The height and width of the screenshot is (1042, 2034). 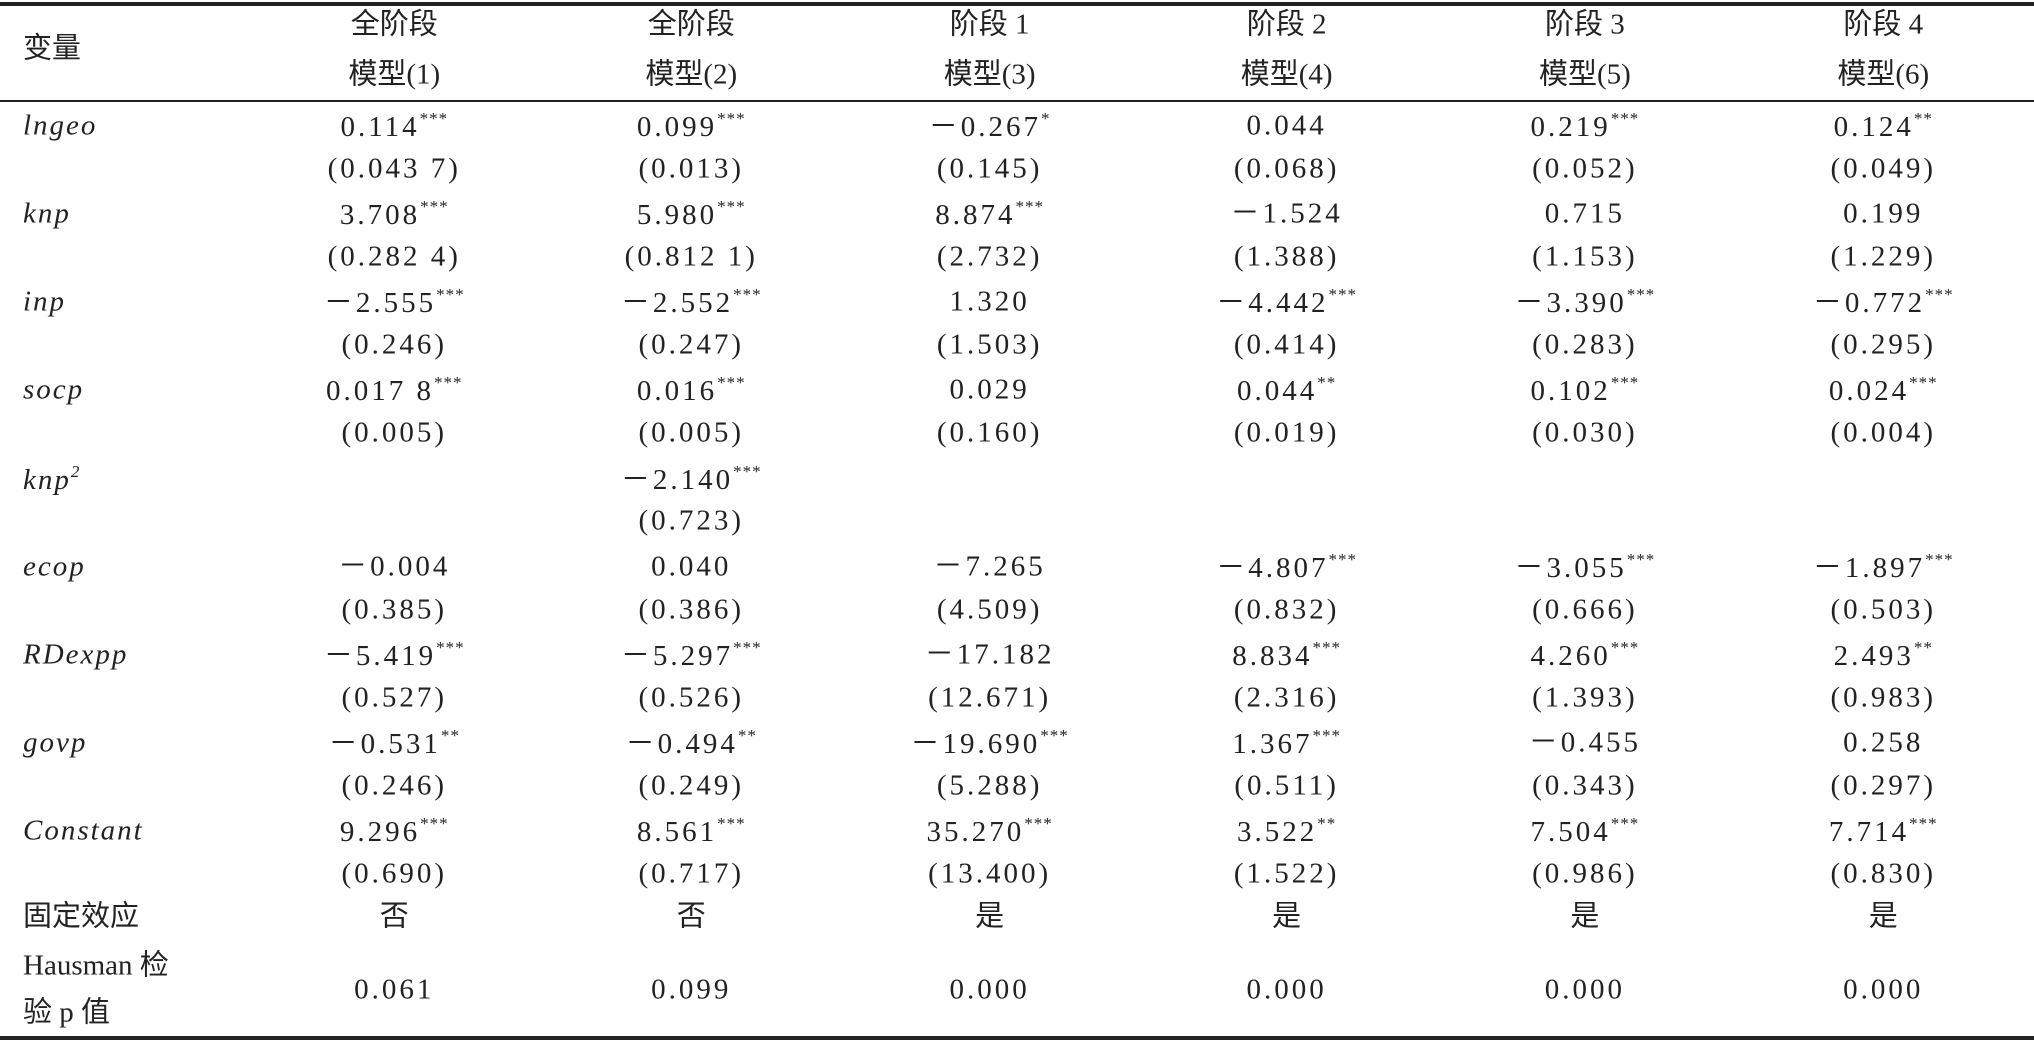 What do you see at coordinates (1585, 74) in the screenshot?
I see `column-model: 模型(5)` at bounding box center [1585, 74].